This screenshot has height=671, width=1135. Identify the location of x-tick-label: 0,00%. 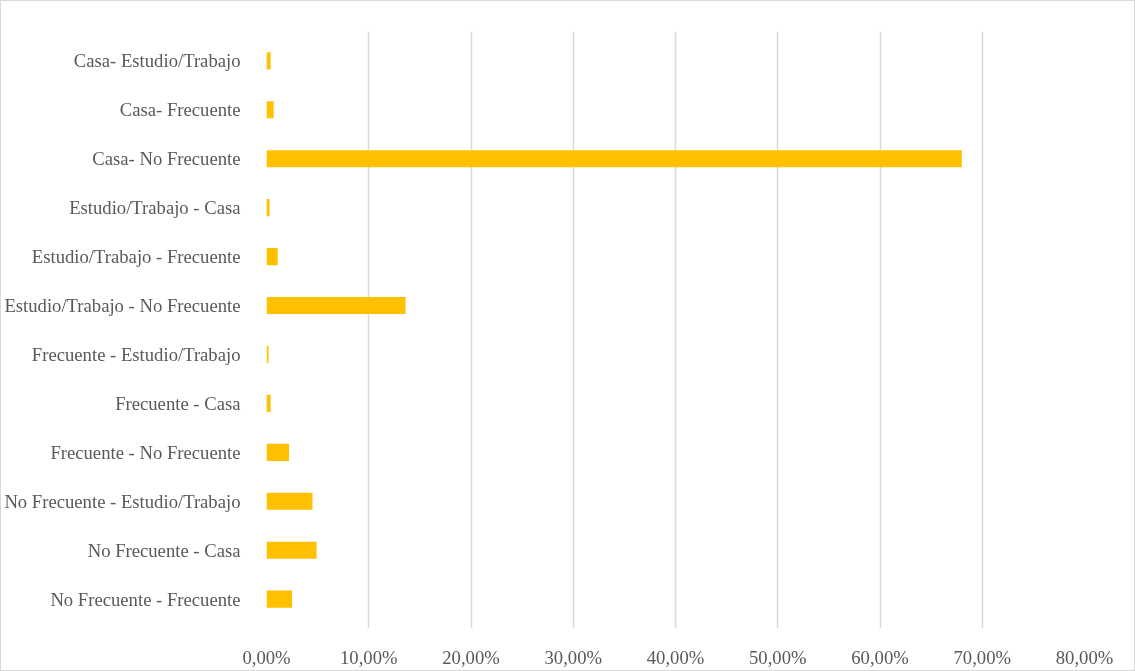
(266, 657).